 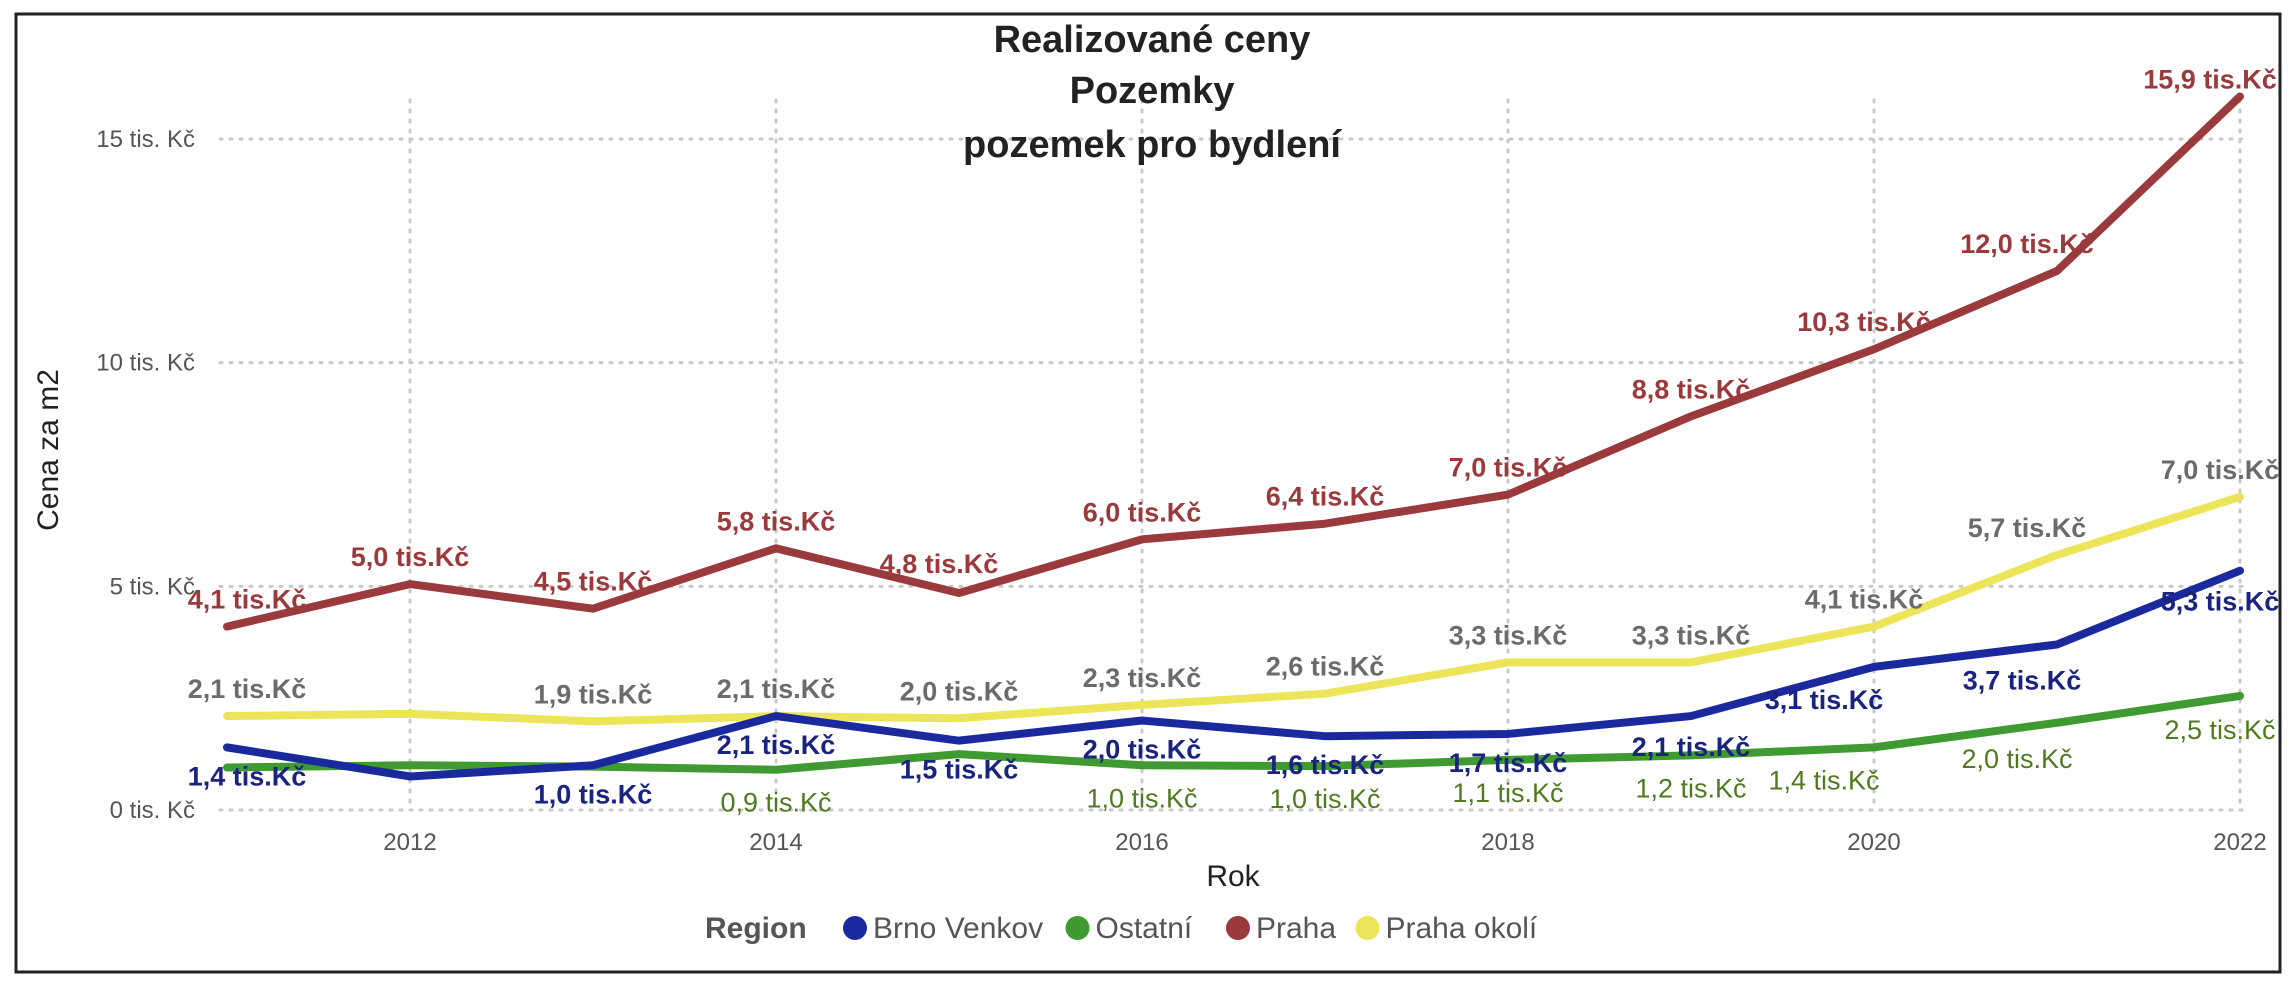 I want to click on data-label: 5,7 tis.Kč, so click(x=2027, y=528).